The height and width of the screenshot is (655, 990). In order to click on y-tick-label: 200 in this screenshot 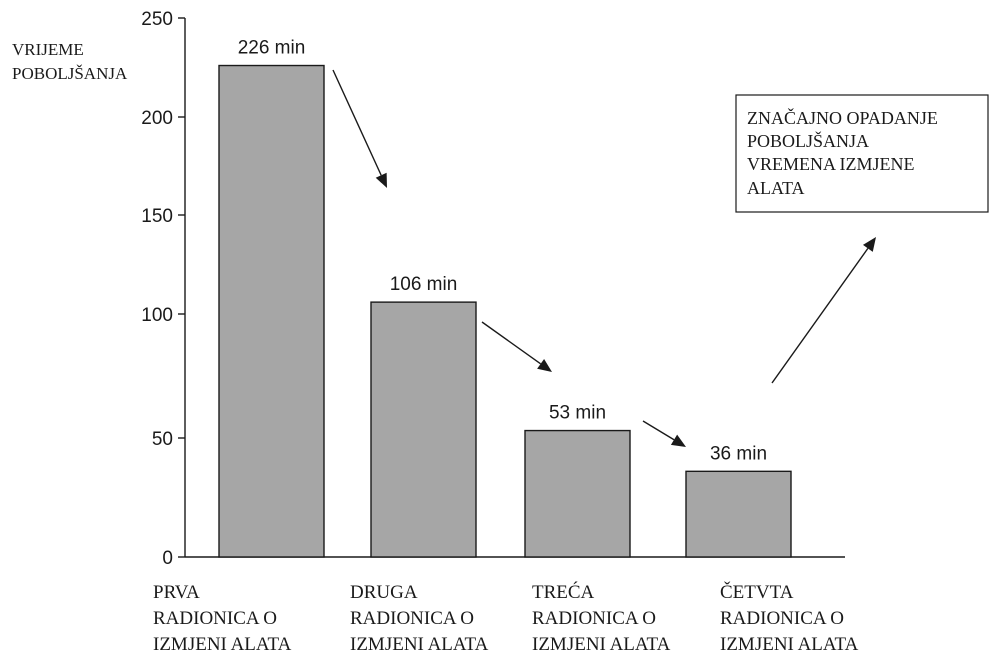, I will do `click(157, 118)`.